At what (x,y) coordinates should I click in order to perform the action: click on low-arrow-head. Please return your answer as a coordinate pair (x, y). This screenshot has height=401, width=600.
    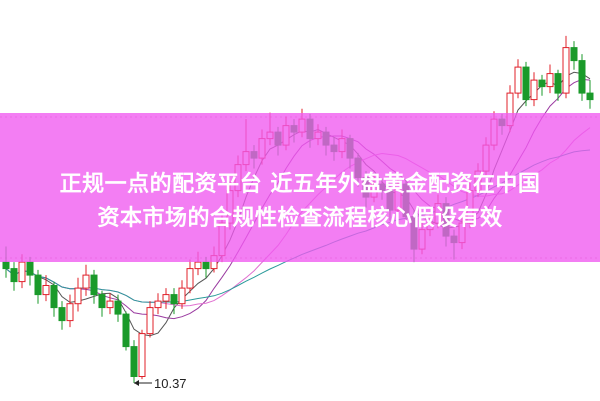
    Looking at the image, I should click on (136, 383).